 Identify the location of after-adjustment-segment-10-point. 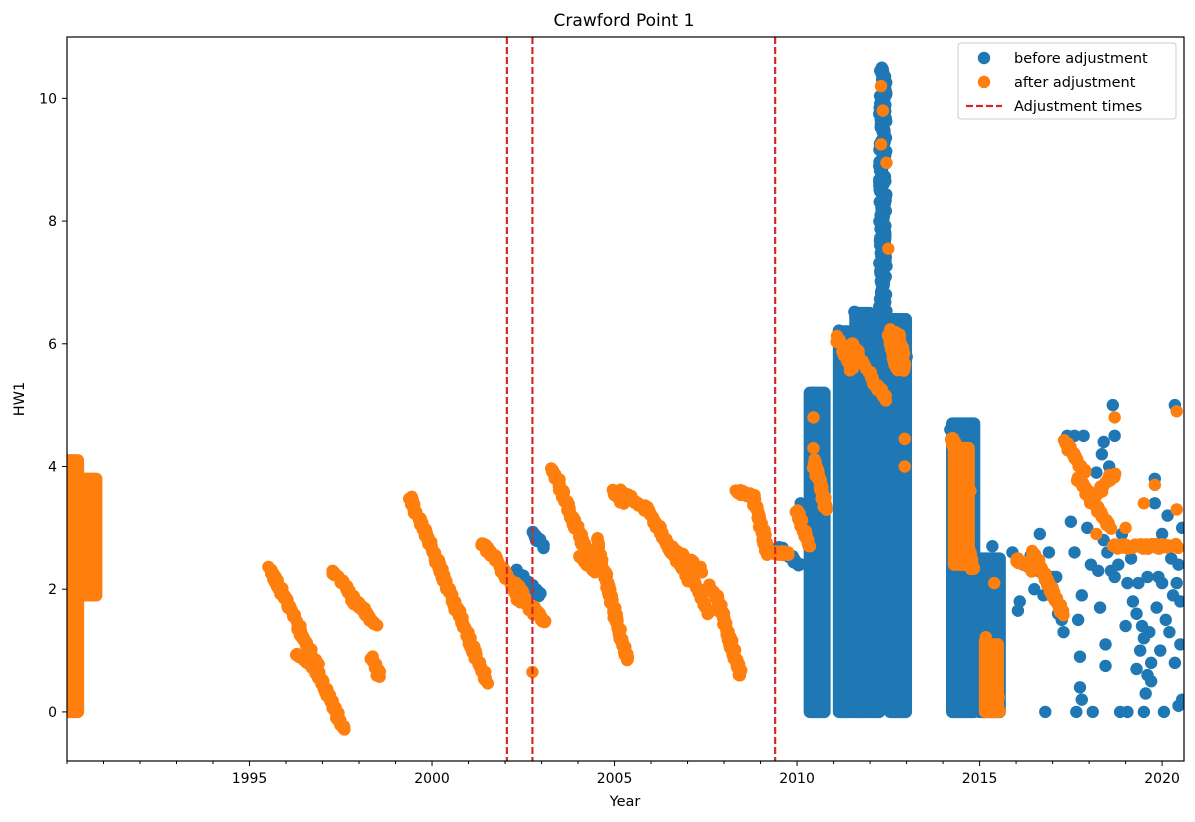
(543, 620).